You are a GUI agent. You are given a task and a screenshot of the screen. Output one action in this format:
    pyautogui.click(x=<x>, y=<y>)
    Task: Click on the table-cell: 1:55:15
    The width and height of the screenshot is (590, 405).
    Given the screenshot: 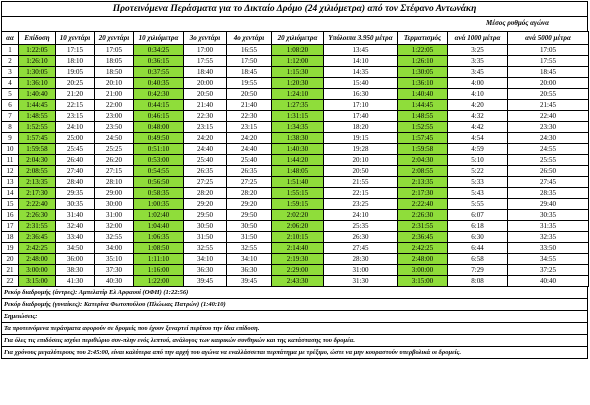 What is the action you would take?
    pyautogui.click(x=297, y=193)
    